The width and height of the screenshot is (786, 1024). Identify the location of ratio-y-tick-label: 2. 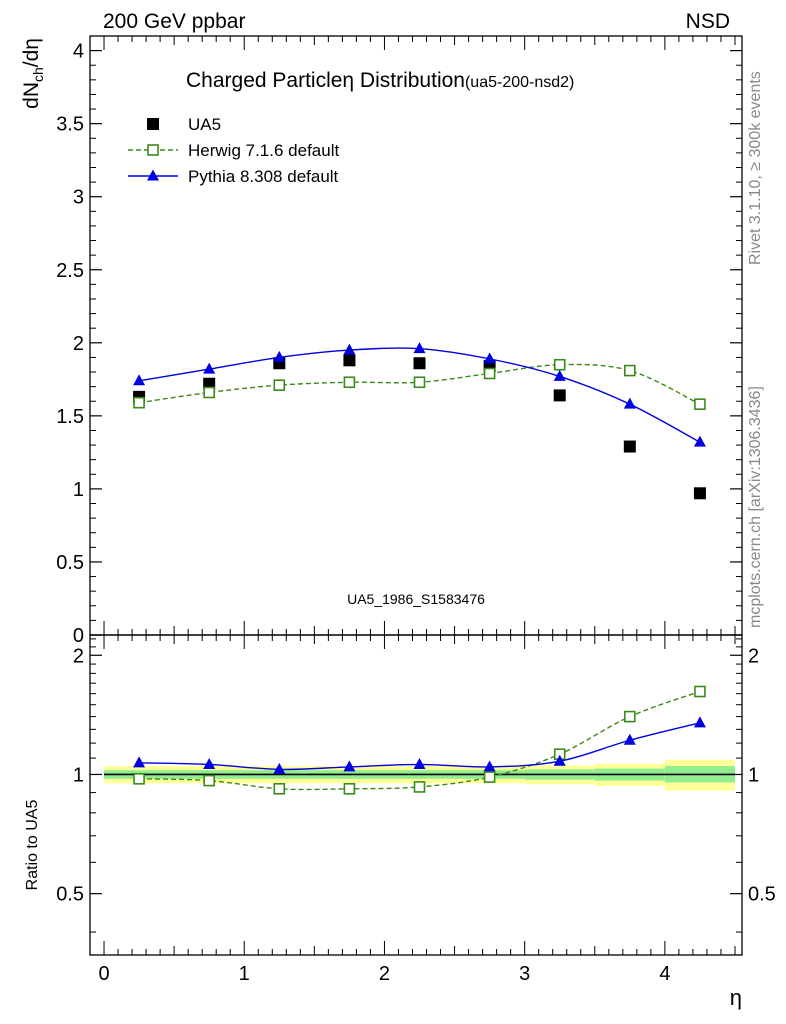
(78, 656).